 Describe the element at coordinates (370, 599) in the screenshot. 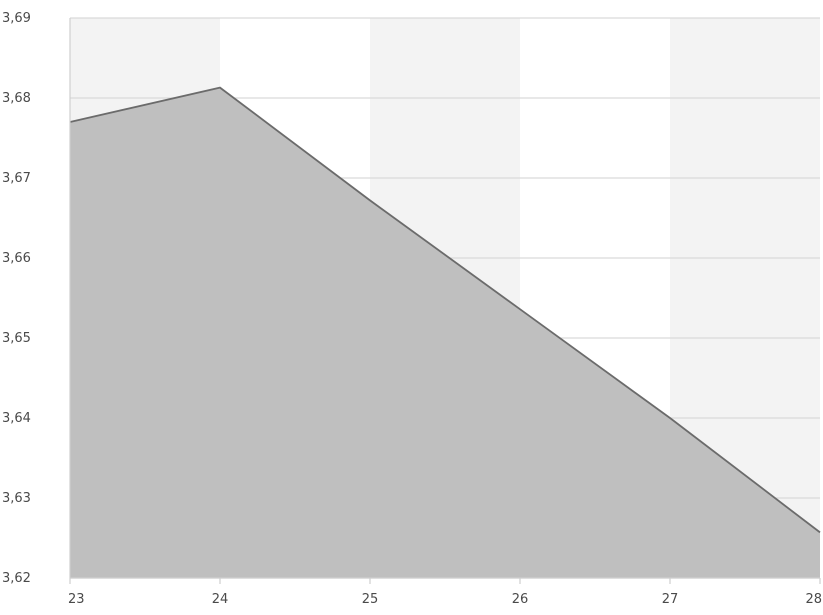

I see `x-tick-label: 25` at that location.